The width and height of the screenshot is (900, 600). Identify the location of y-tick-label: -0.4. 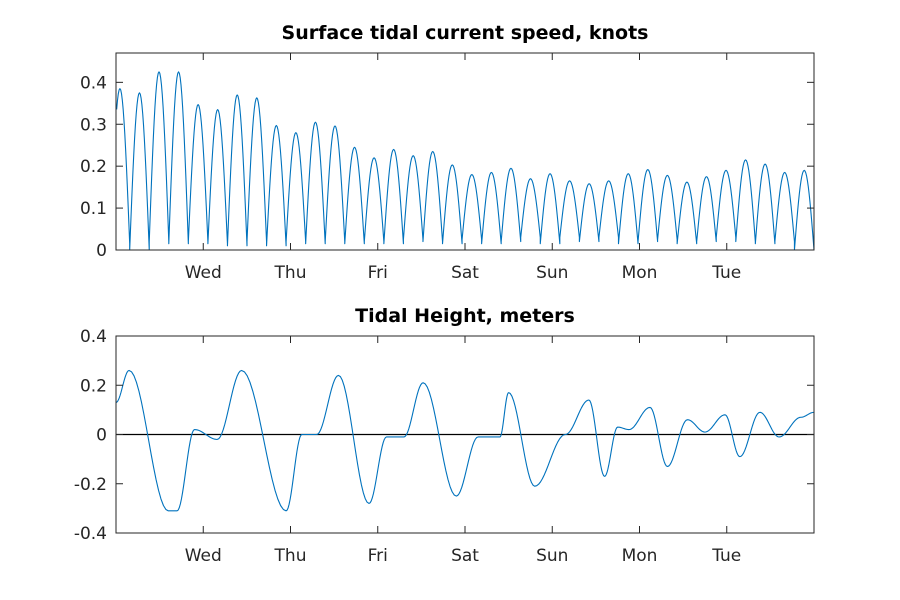
(90, 534).